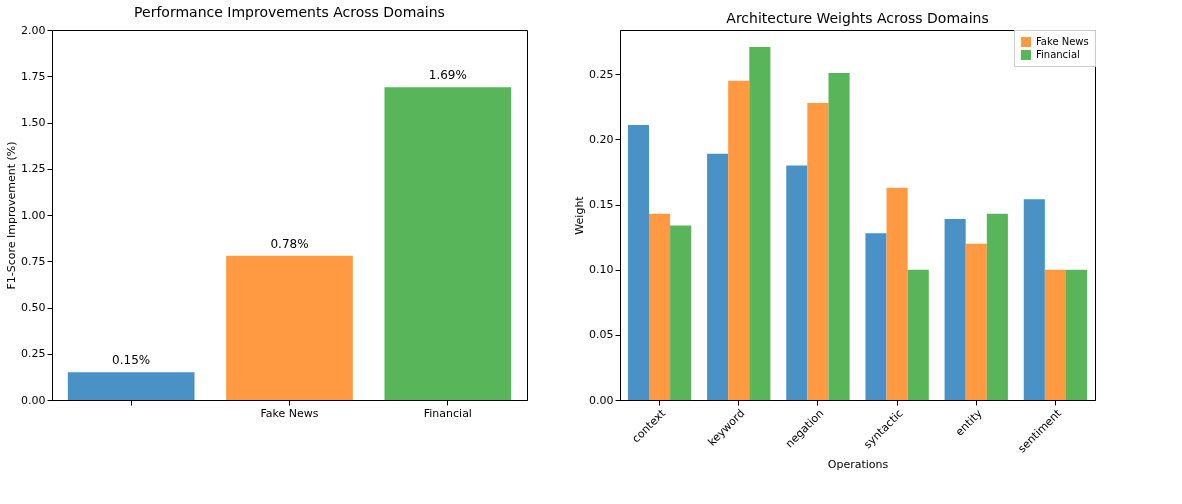 The image size is (1182, 504). Describe the element at coordinates (601, 270) in the screenshot. I see `y-tick-label: 0.10` at that location.